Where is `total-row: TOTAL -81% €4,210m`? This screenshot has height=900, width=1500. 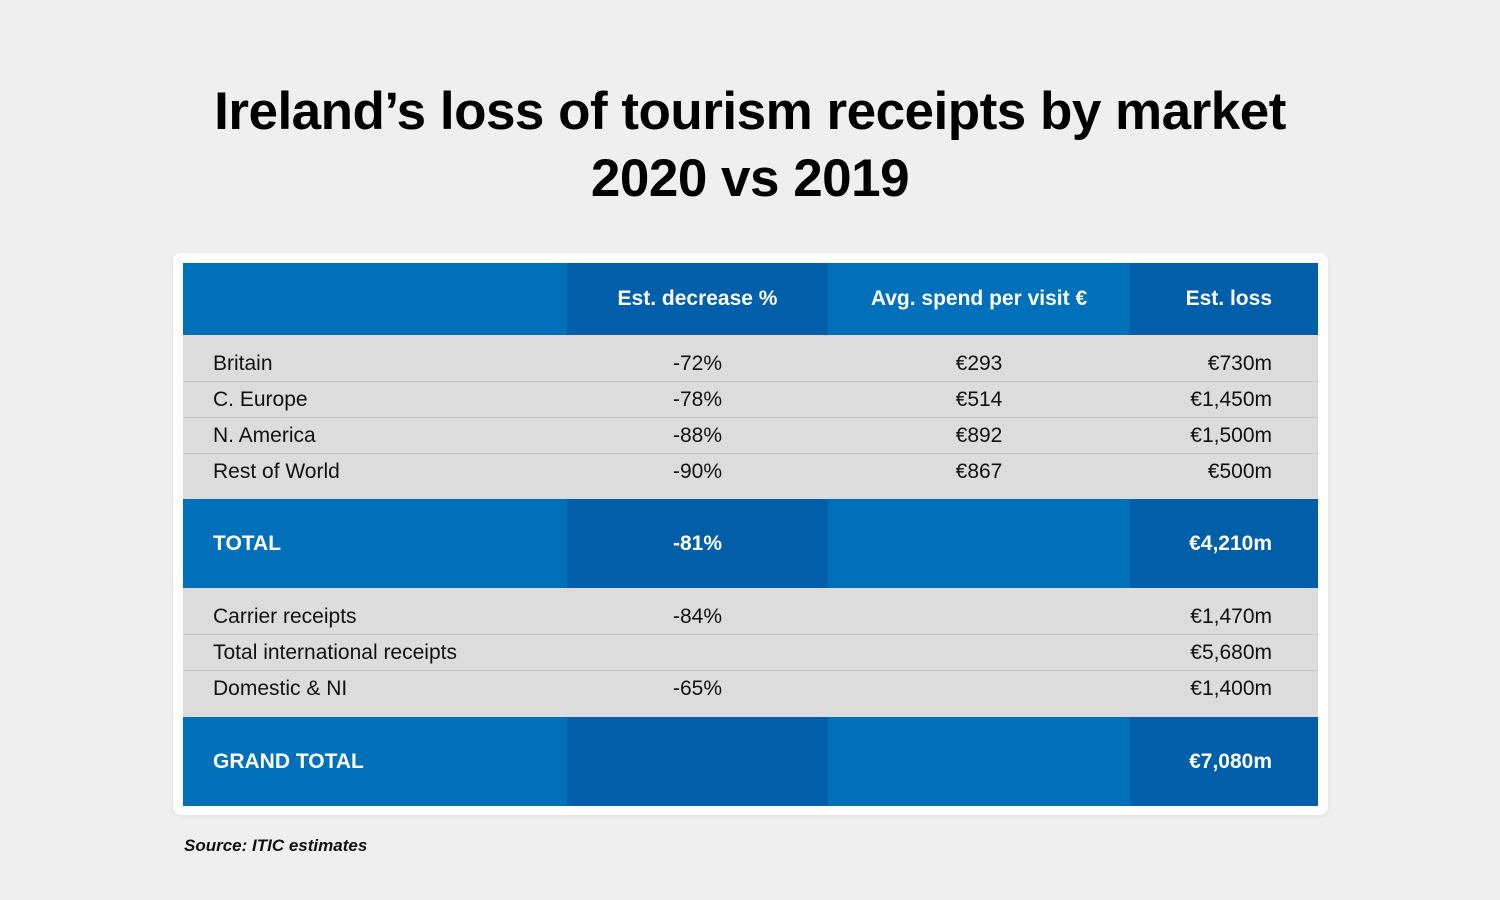
total-row: TOTAL -81% €4,210m is located at coordinates (750, 543).